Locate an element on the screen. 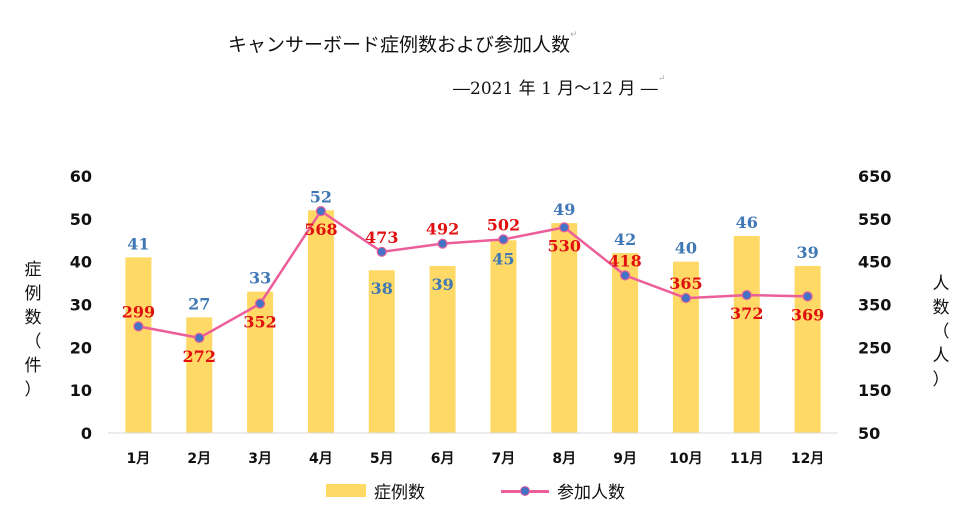 This screenshot has width=966, height=516. y-axis-label-left-char: （ is located at coordinates (33, 342).